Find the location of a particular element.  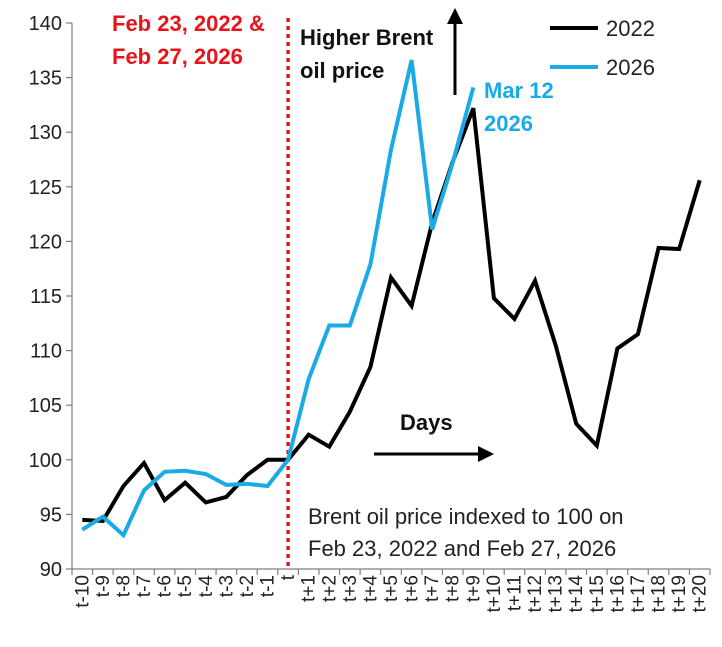

x-tick-label: t+12 is located at coordinates (535, 594).